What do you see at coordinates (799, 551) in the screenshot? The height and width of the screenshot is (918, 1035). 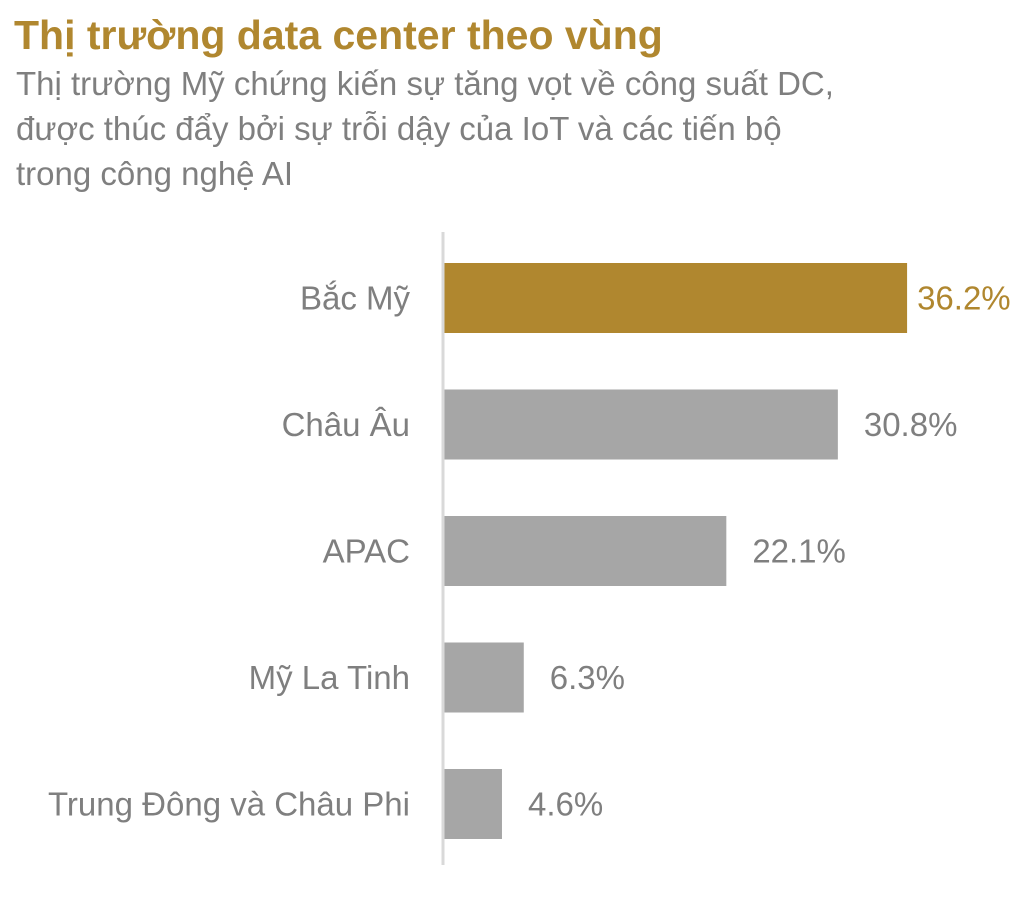 I see `value-label: 22.1%` at bounding box center [799, 551].